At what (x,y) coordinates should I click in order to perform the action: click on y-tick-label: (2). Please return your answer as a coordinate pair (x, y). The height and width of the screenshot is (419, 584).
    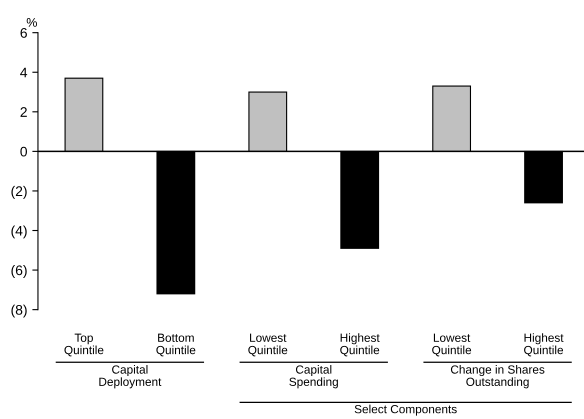
    Looking at the image, I should click on (19, 192).